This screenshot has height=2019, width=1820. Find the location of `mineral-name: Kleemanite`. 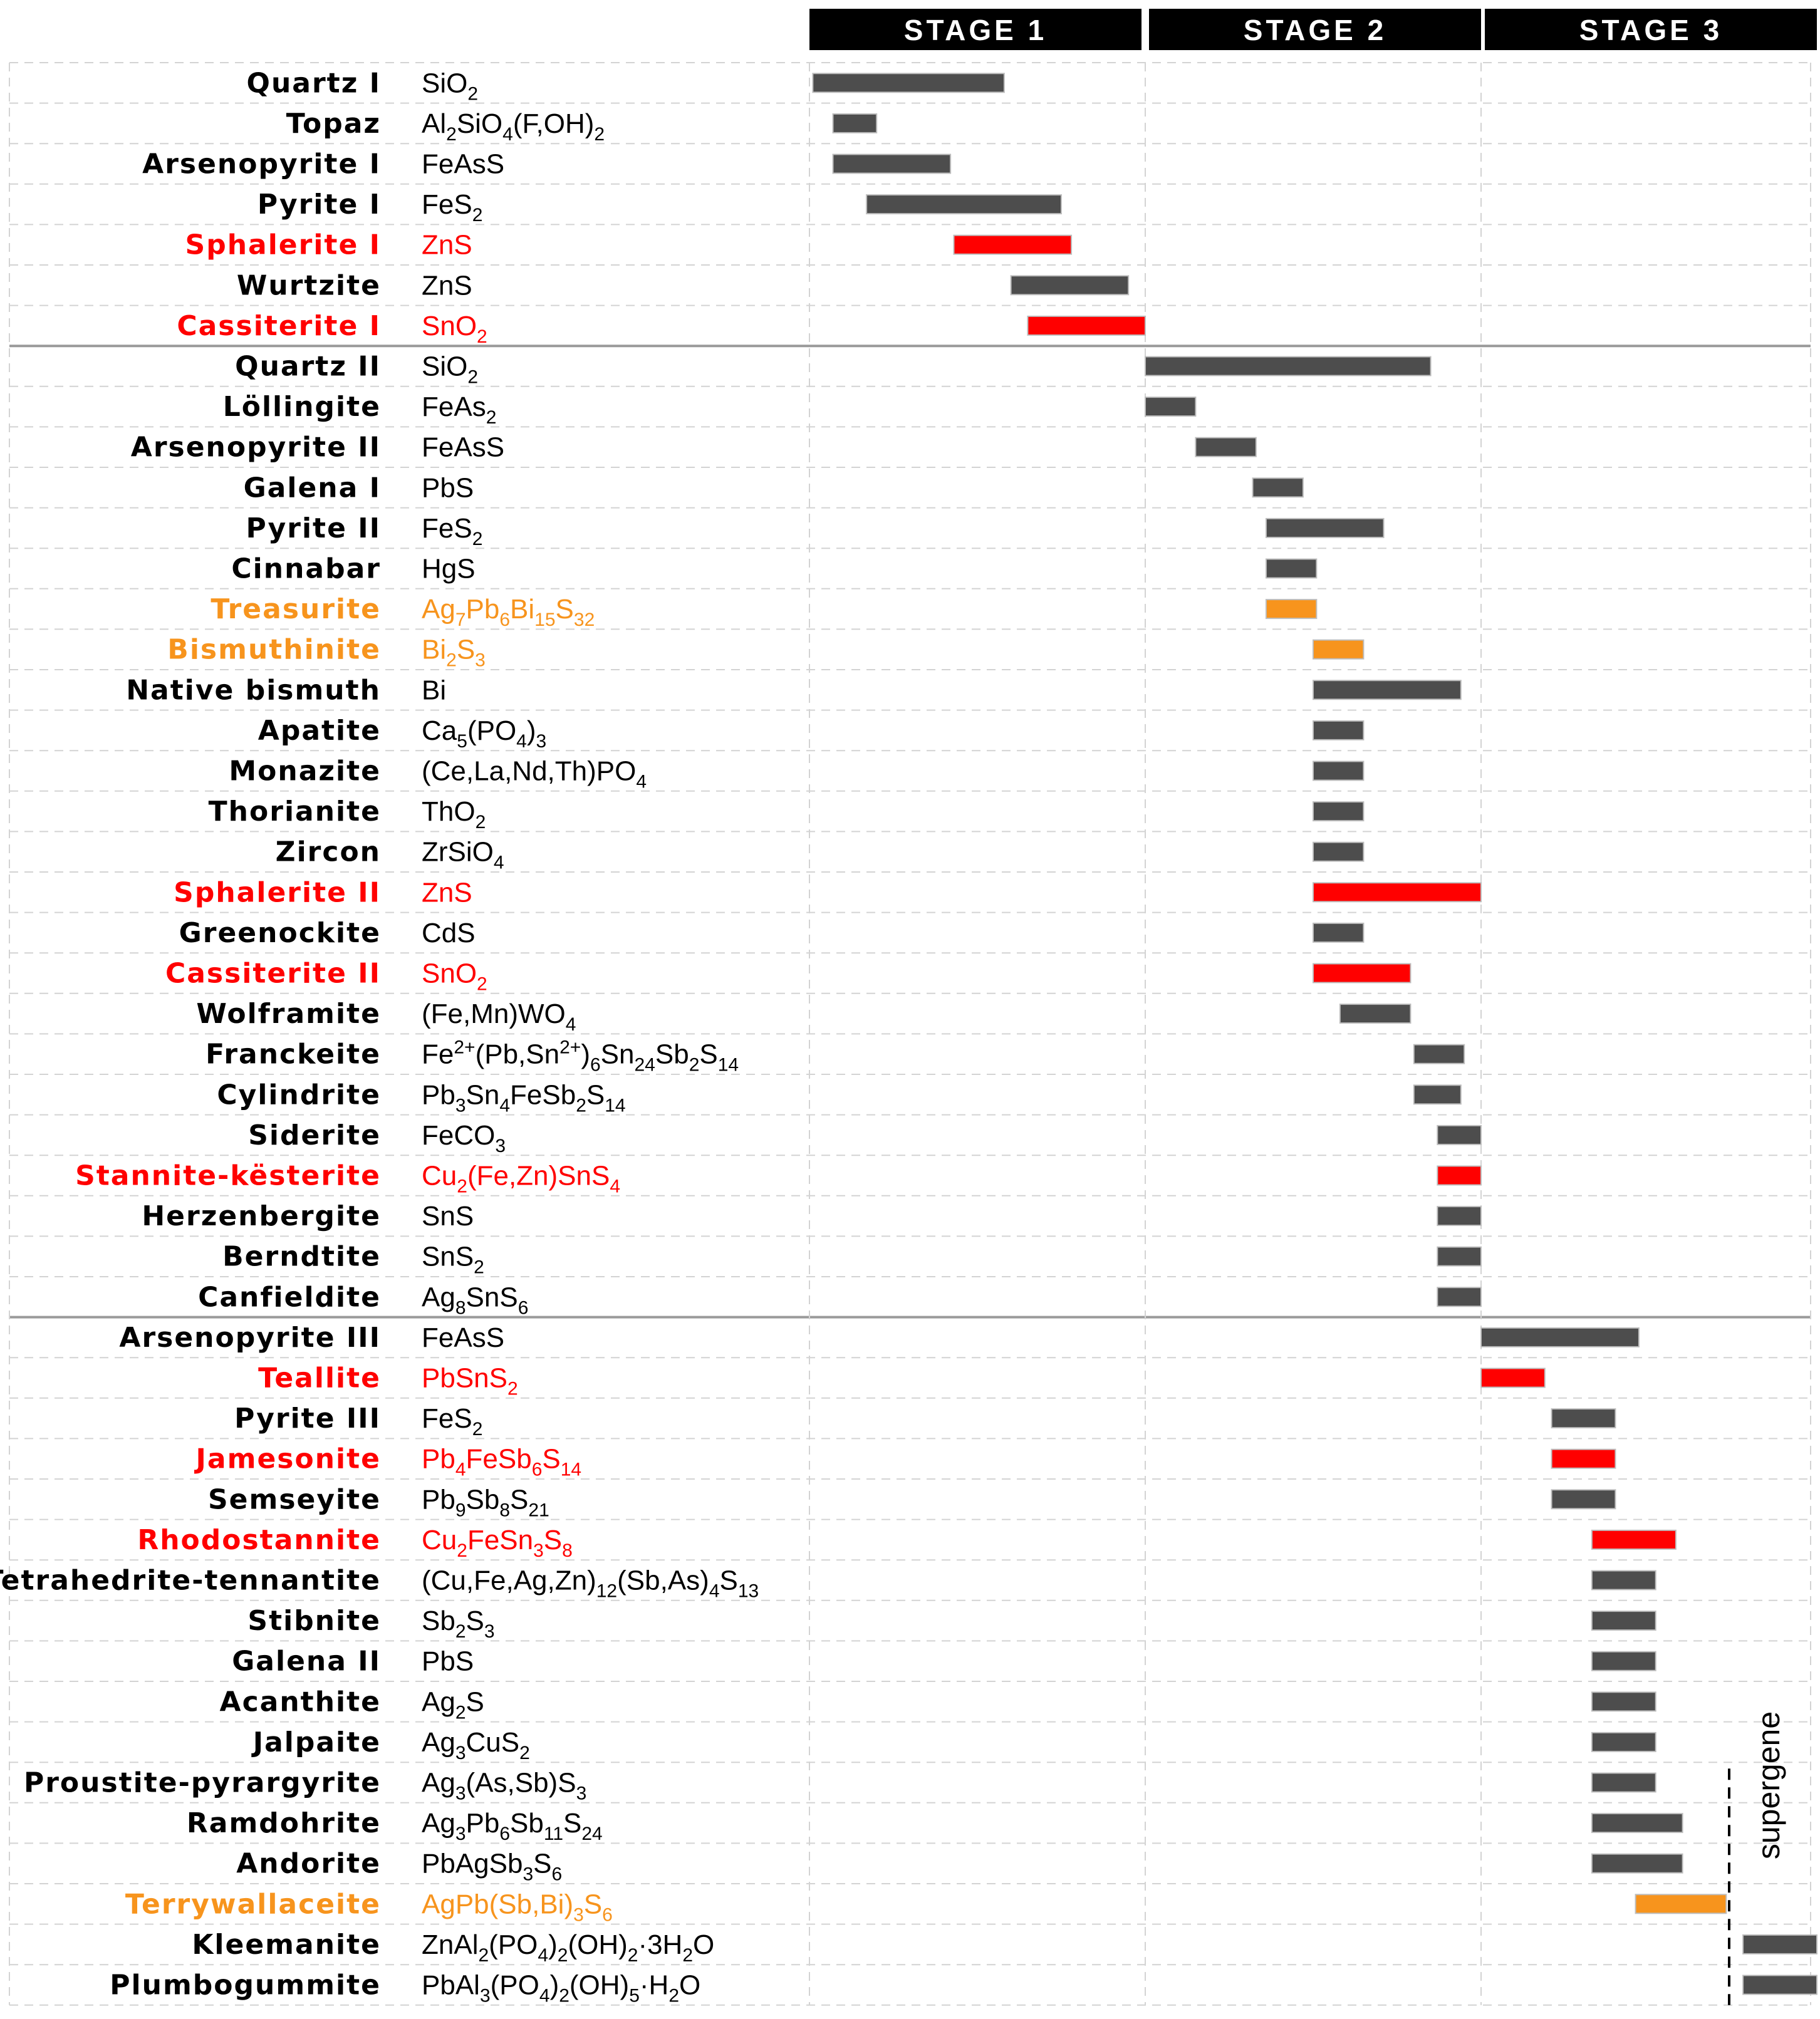

mineral-name: Kleemanite is located at coordinates (287, 1945).